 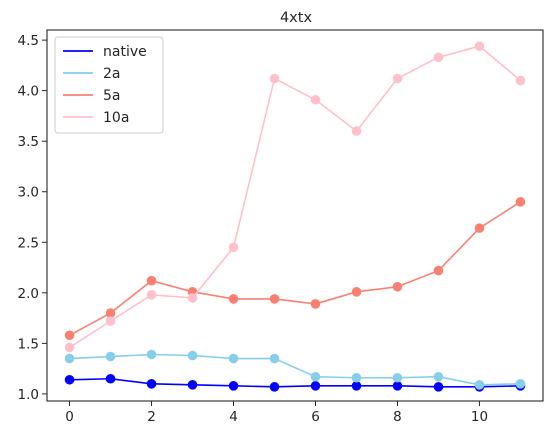 What do you see at coordinates (125, 52) in the screenshot?
I see `legend-label: native` at bounding box center [125, 52].